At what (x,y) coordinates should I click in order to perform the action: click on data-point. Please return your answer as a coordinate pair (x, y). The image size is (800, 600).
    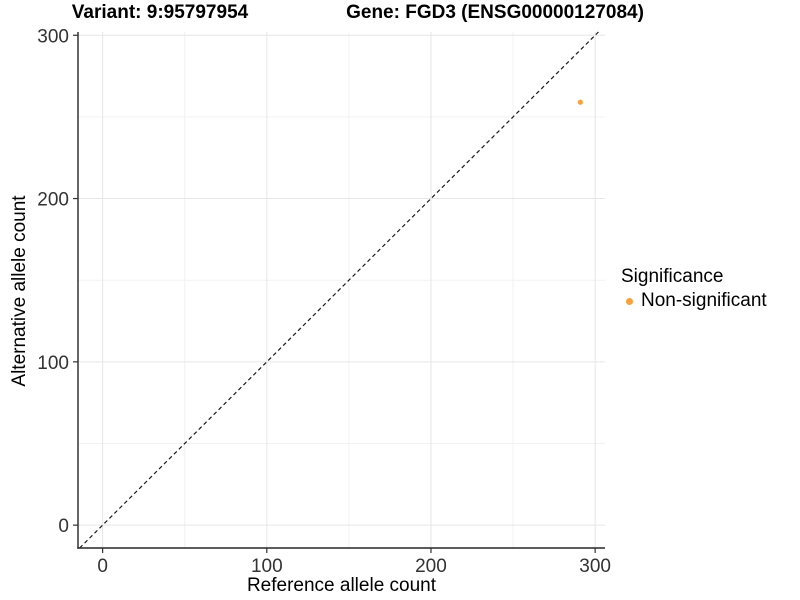
    Looking at the image, I should click on (580, 102).